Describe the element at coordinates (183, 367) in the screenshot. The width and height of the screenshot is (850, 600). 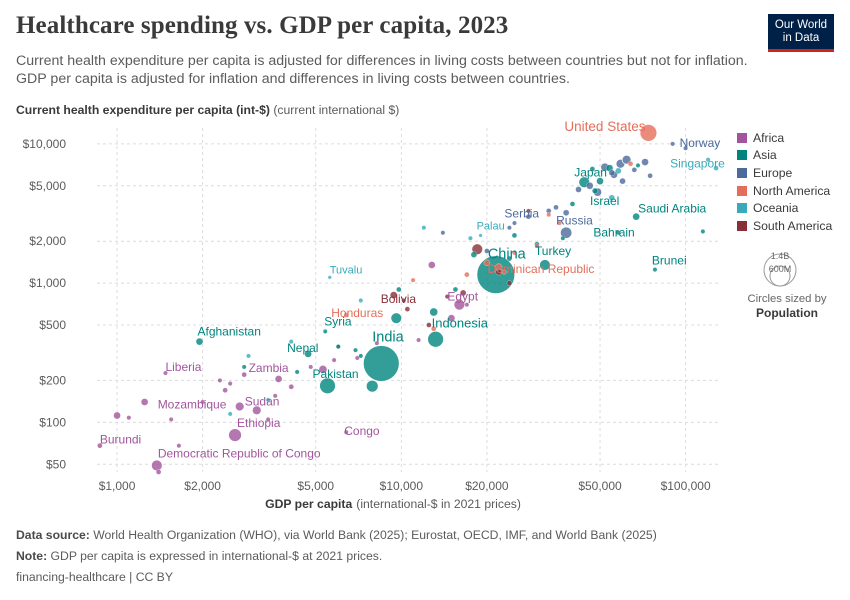
I see `label-liberia: Liberia` at that location.